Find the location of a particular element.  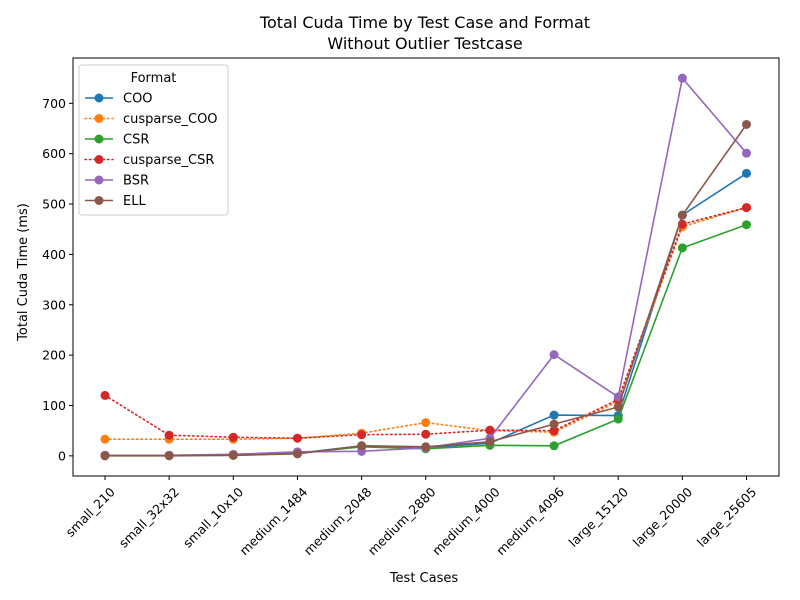

x-tick-label: small_32x32 is located at coordinates (149, 517).